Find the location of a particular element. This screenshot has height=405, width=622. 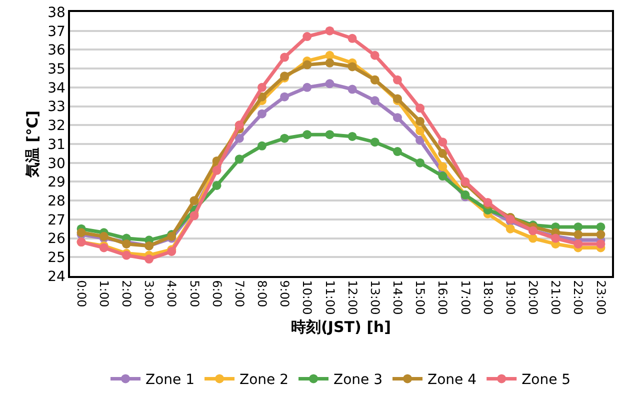

y-tick-label: 33 is located at coordinates (57, 107).